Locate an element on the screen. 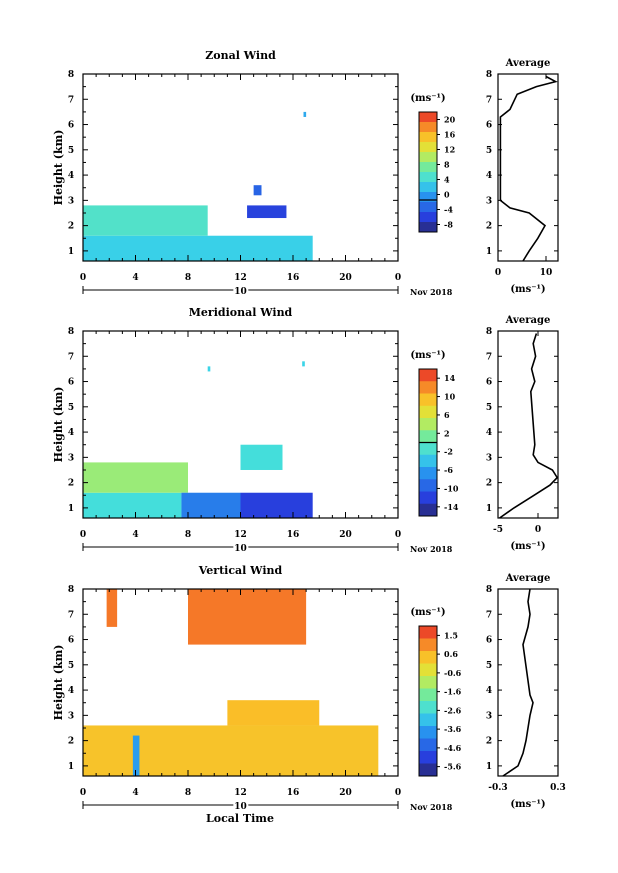 The height and width of the screenshot is (873, 618). profile-y-tick-label: 4 is located at coordinates (489, 691).